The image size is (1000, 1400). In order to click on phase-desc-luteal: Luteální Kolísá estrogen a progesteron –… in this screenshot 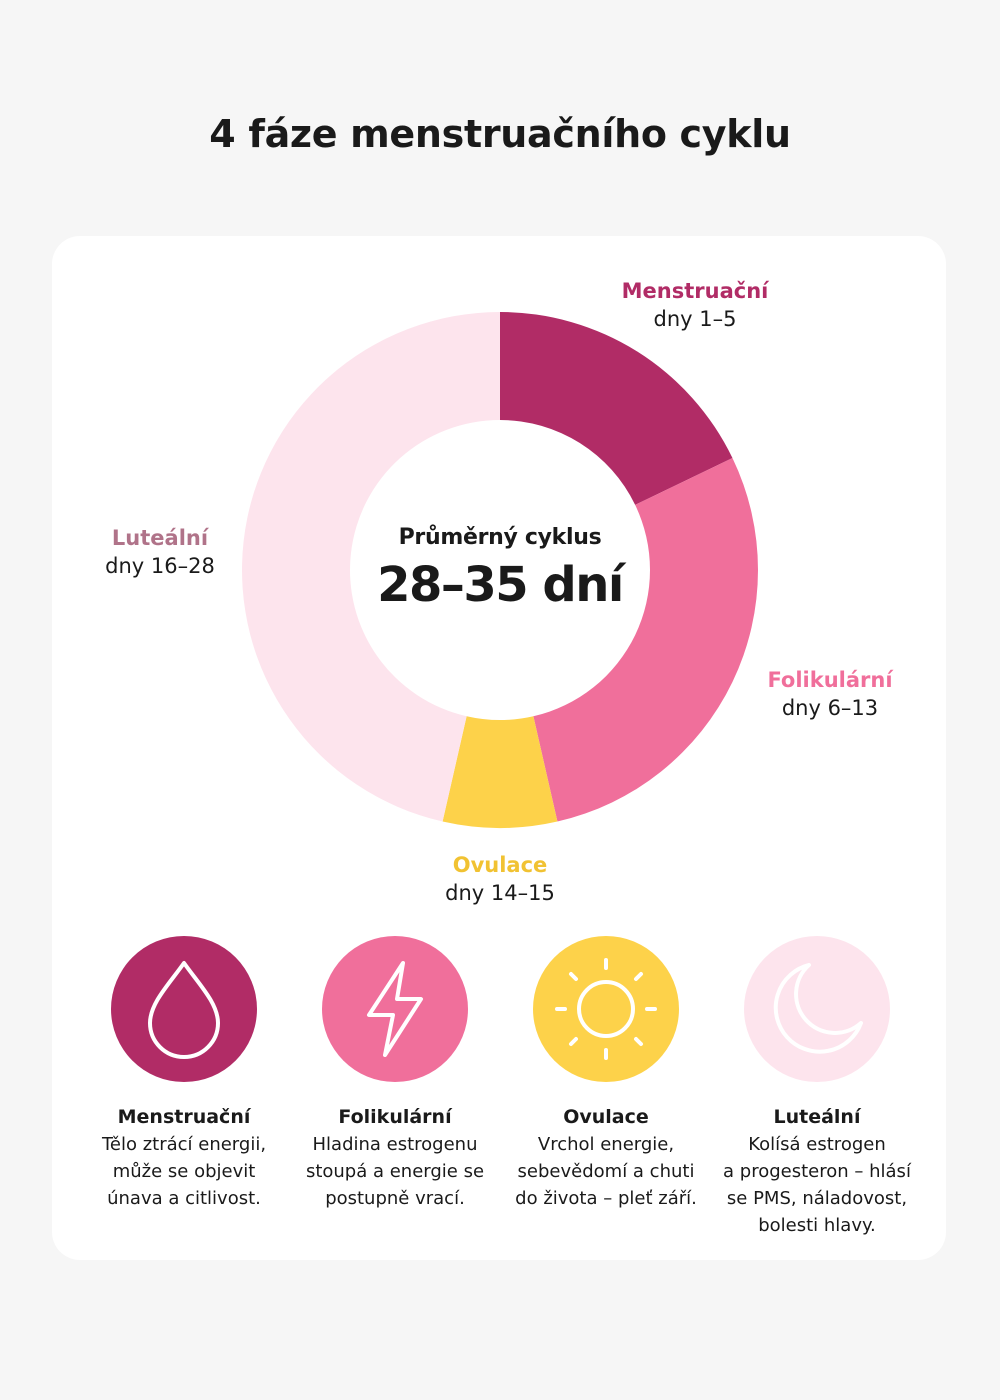, I will do `click(817, 1171)`.